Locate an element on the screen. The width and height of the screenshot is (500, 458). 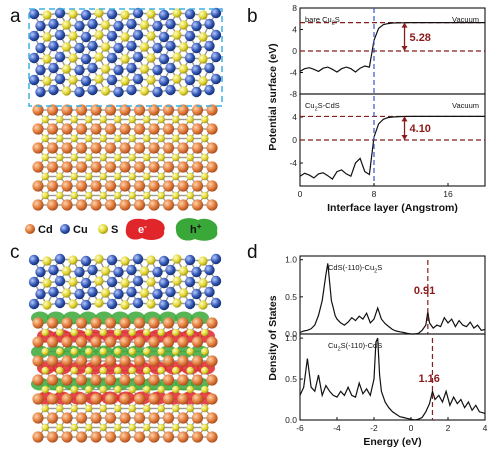
cu-legend-icon is located at coordinates (65, 229).